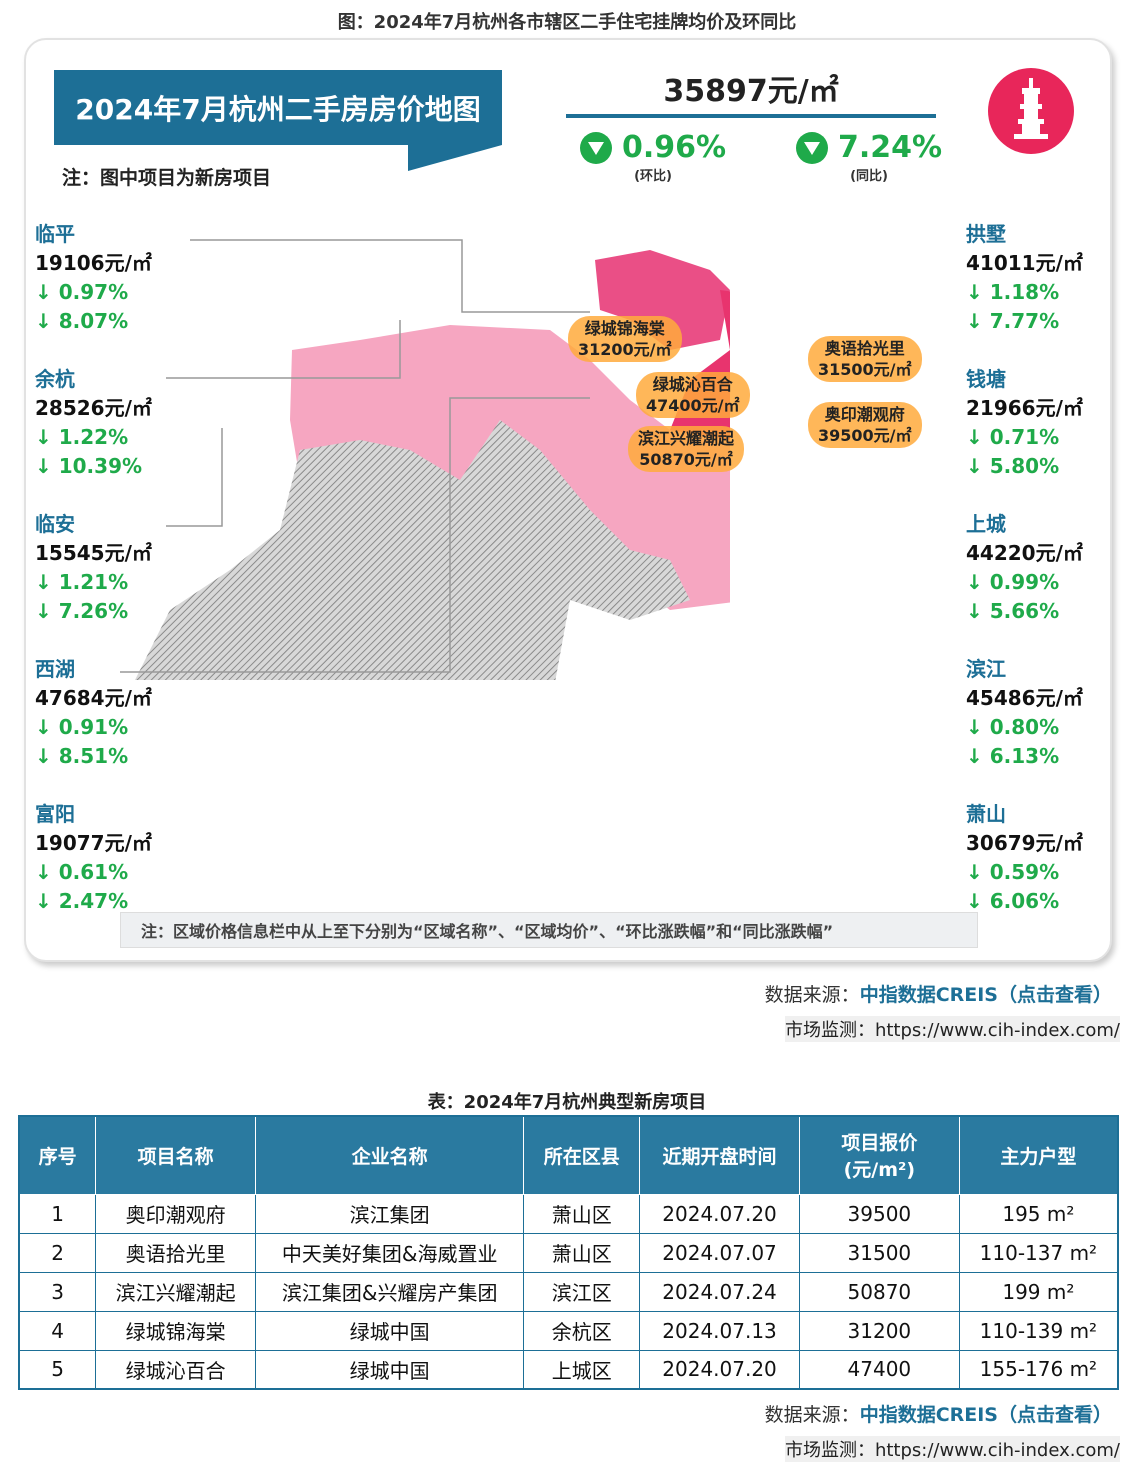 This screenshot has width=1134, height=1462. What do you see at coordinates (57, 1155) in the screenshot?
I see `column-header: 序号` at bounding box center [57, 1155].